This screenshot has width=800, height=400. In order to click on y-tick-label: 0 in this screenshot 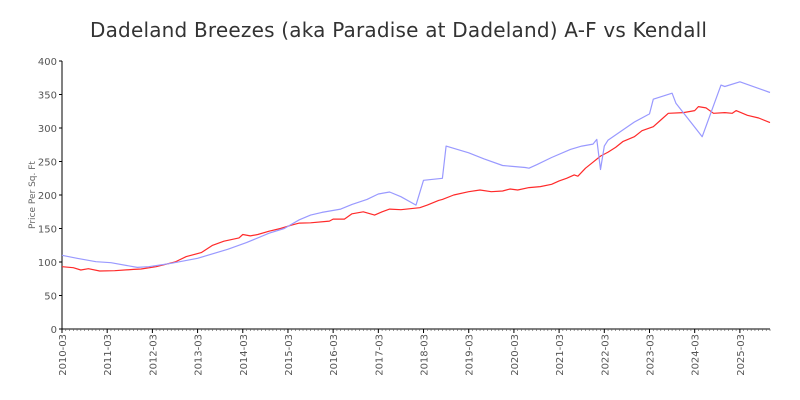, I will do `click(54, 330)`.